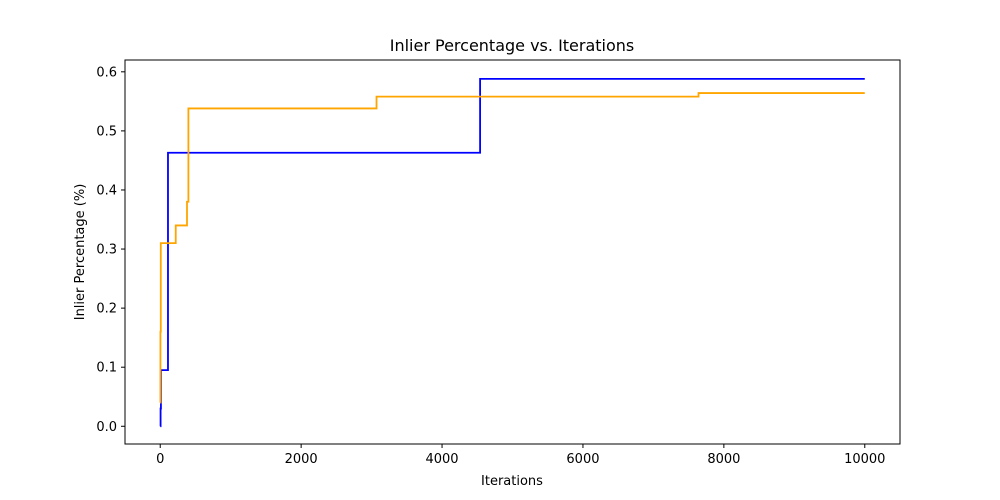 The height and width of the screenshot is (500, 1000). I want to click on y-tick-label: 0.2, so click(106, 309).